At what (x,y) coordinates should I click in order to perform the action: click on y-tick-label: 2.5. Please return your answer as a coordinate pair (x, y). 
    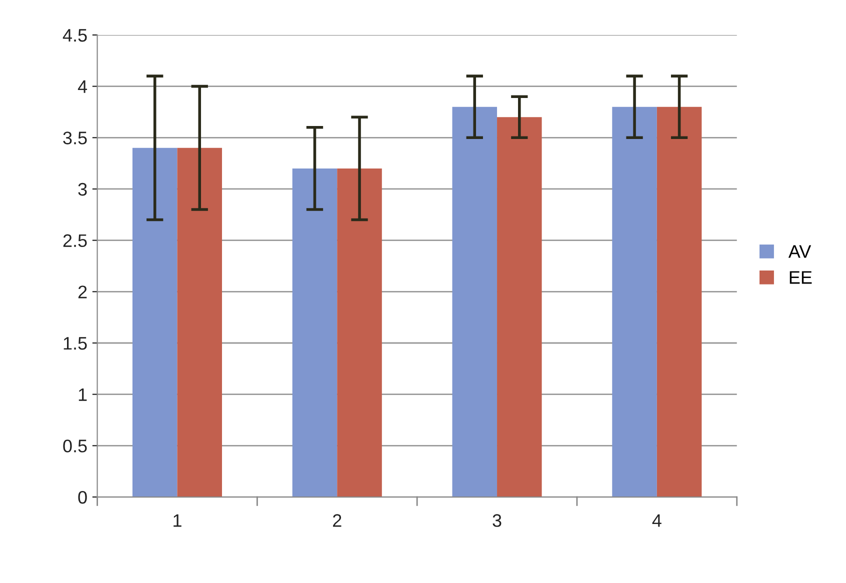
    Looking at the image, I should click on (75, 241).